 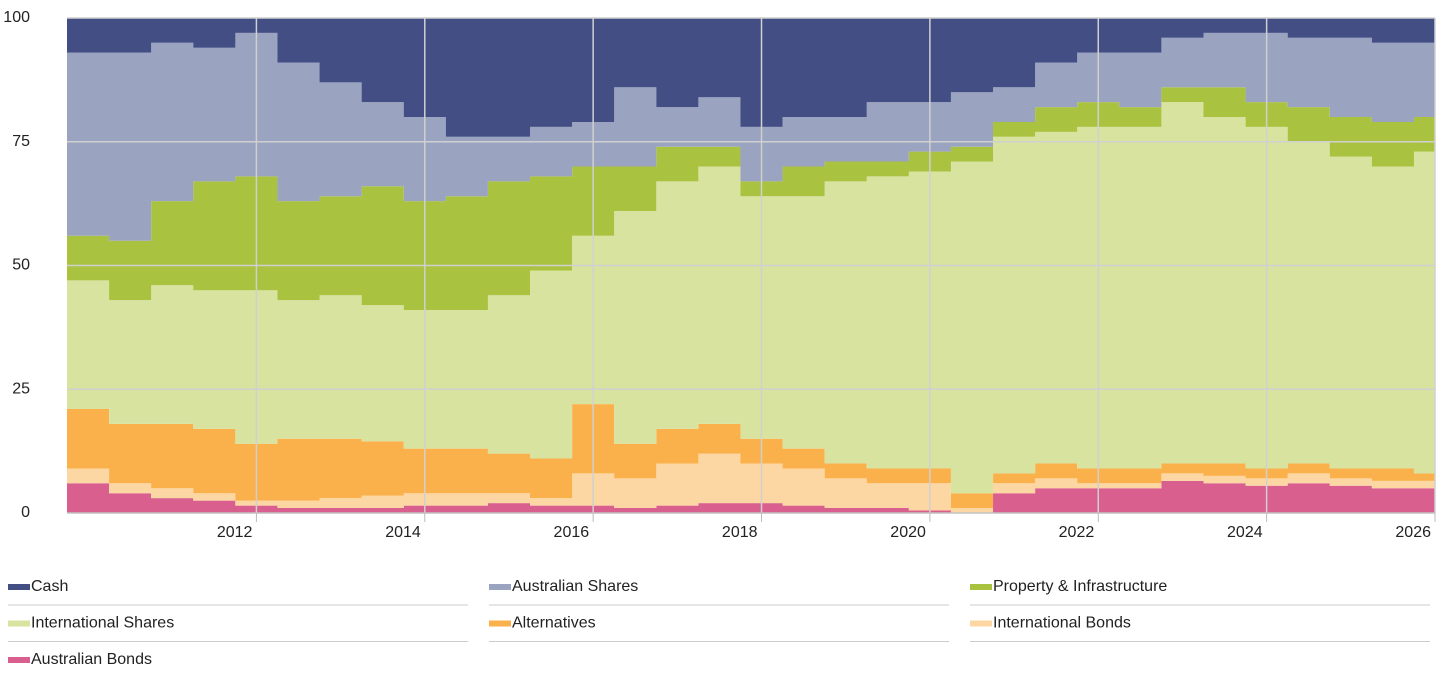 What do you see at coordinates (21, 265) in the screenshot?
I see `y-tick-label: 50` at bounding box center [21, 265].